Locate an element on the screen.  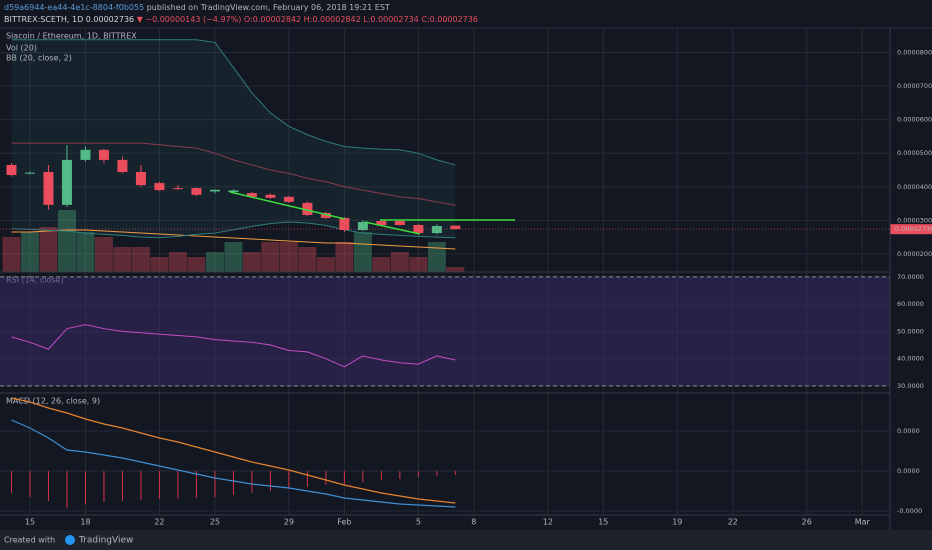
close: C:0.00002736 is located at coordinates (449, 19).